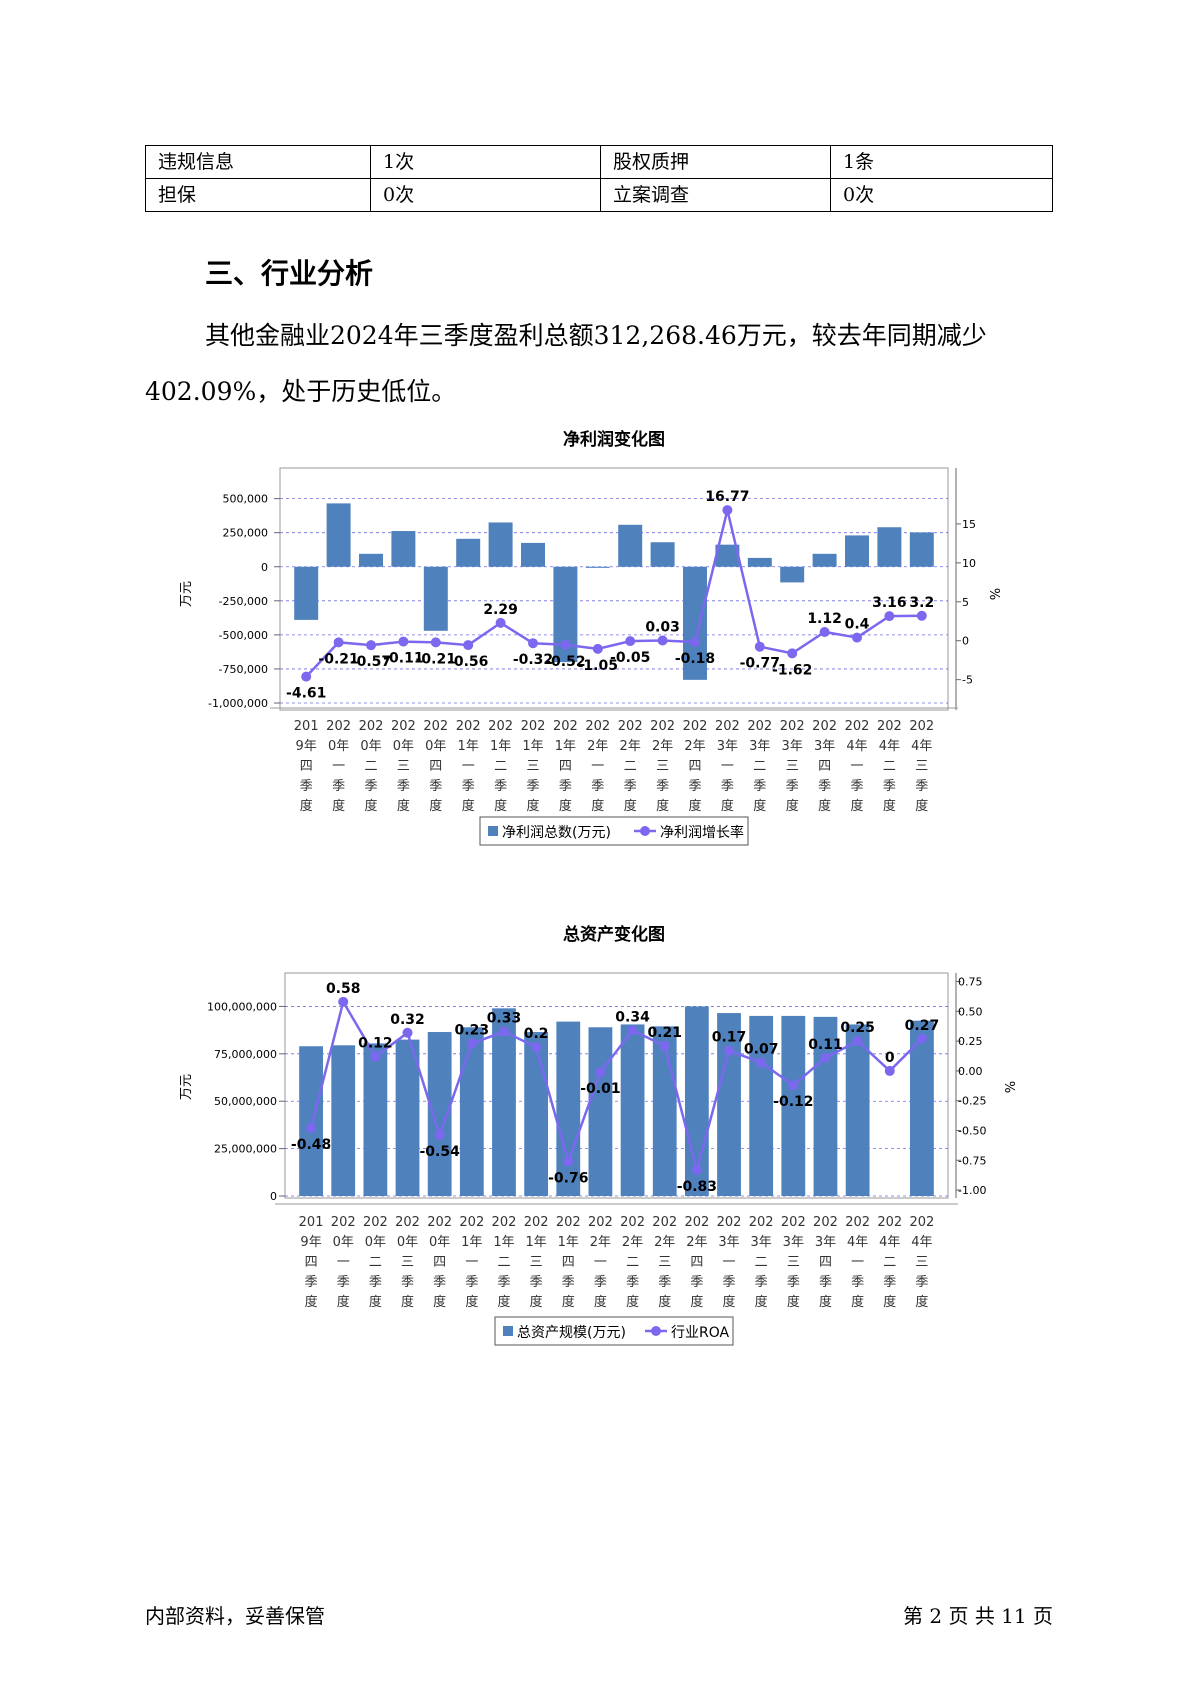  Describe the element at coordinates (407, 1020) in the screenshot. I see `data-label: 0.32` at that location.